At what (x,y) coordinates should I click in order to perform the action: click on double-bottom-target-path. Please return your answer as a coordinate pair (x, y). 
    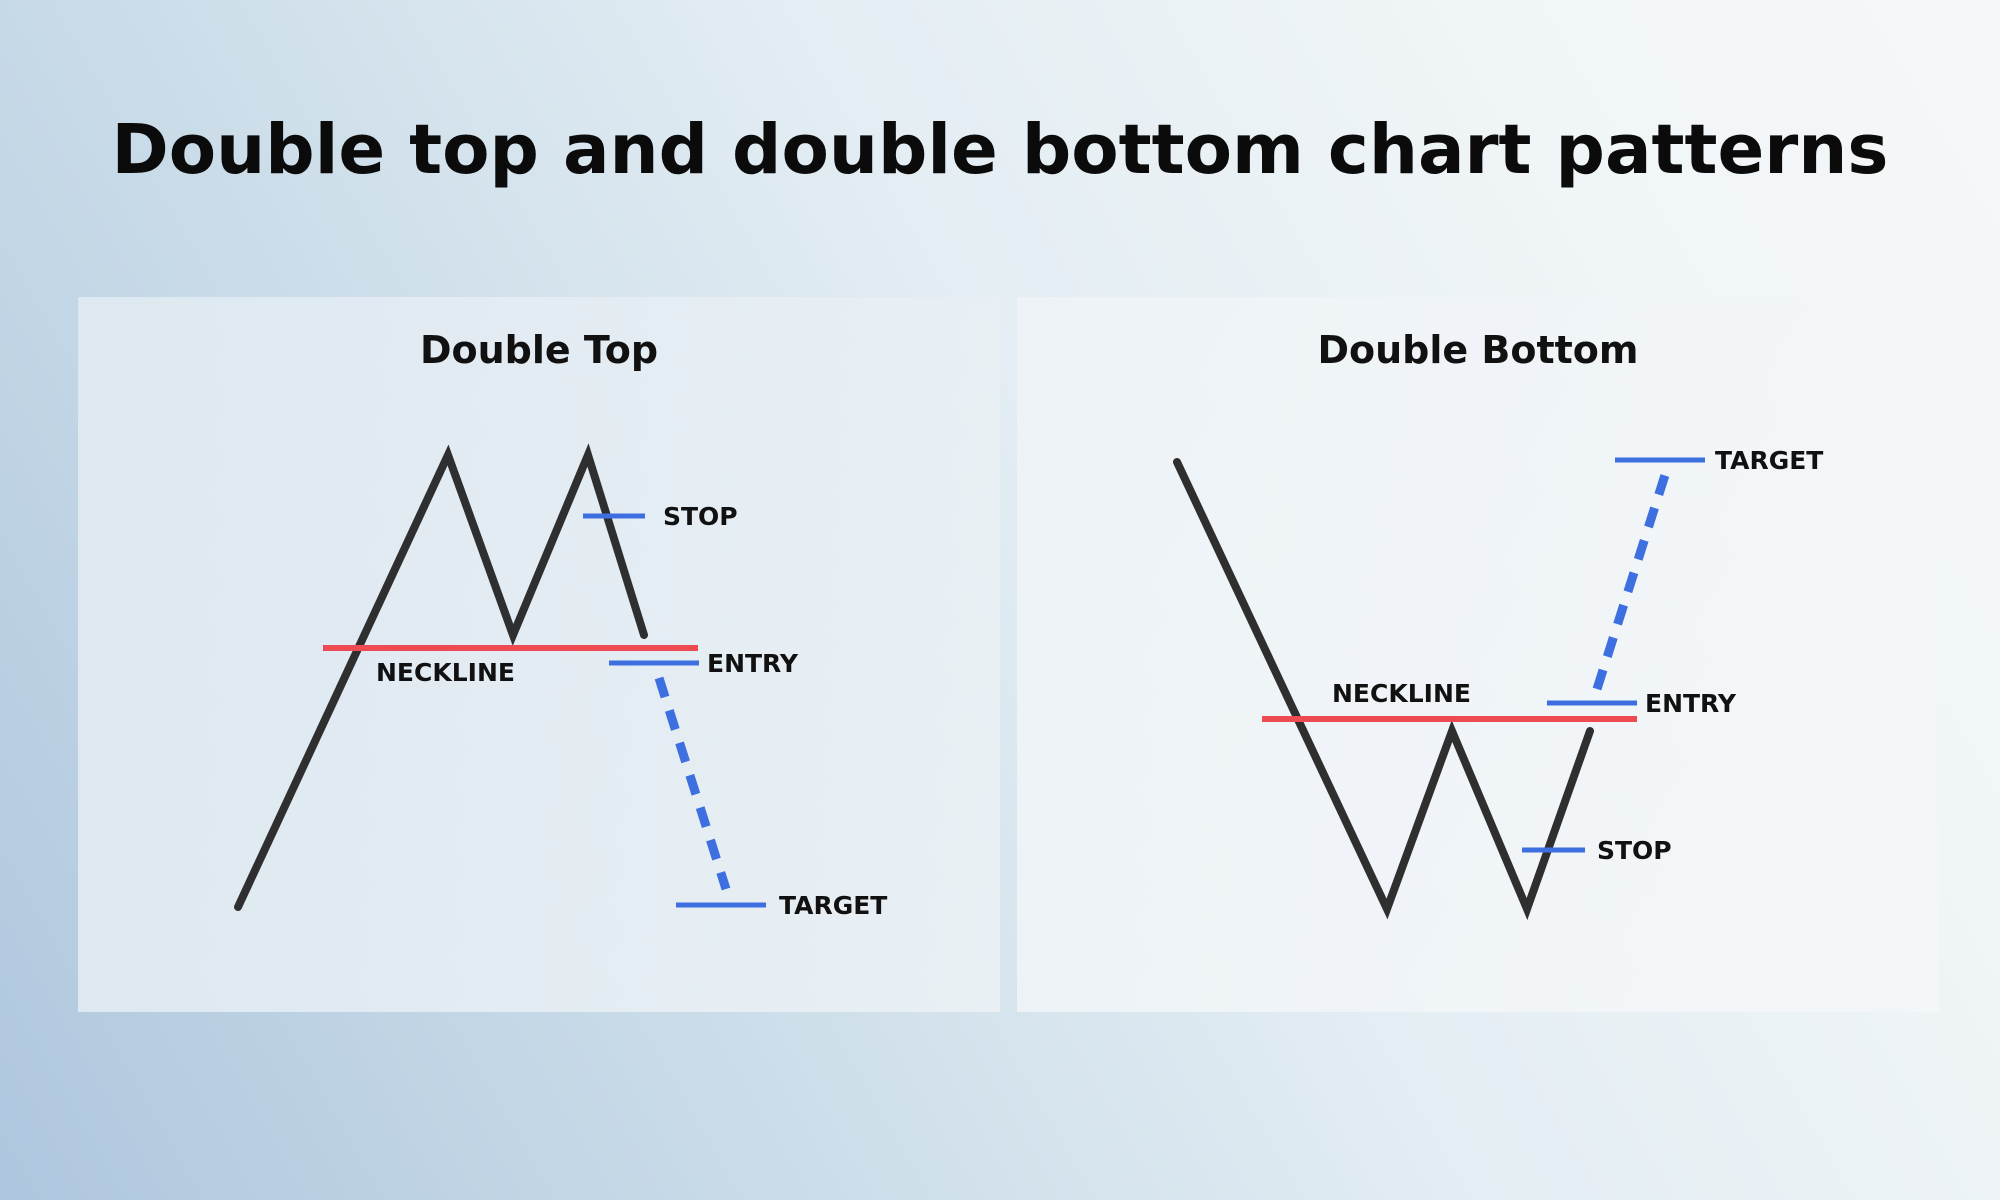
    Looking at the image, I should click on (1631, 582).